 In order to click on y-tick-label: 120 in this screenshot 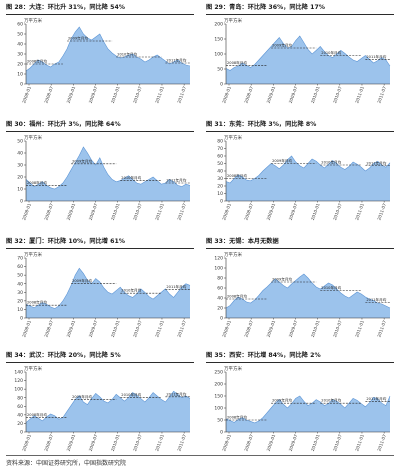, I will do `click(18, 381)`.